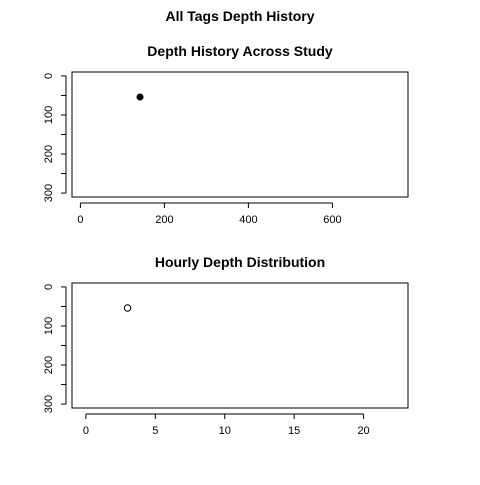 This screenshot has width=480, height=485. I want to click on chart-1-x-tick-label: 5, so click(155, 431).